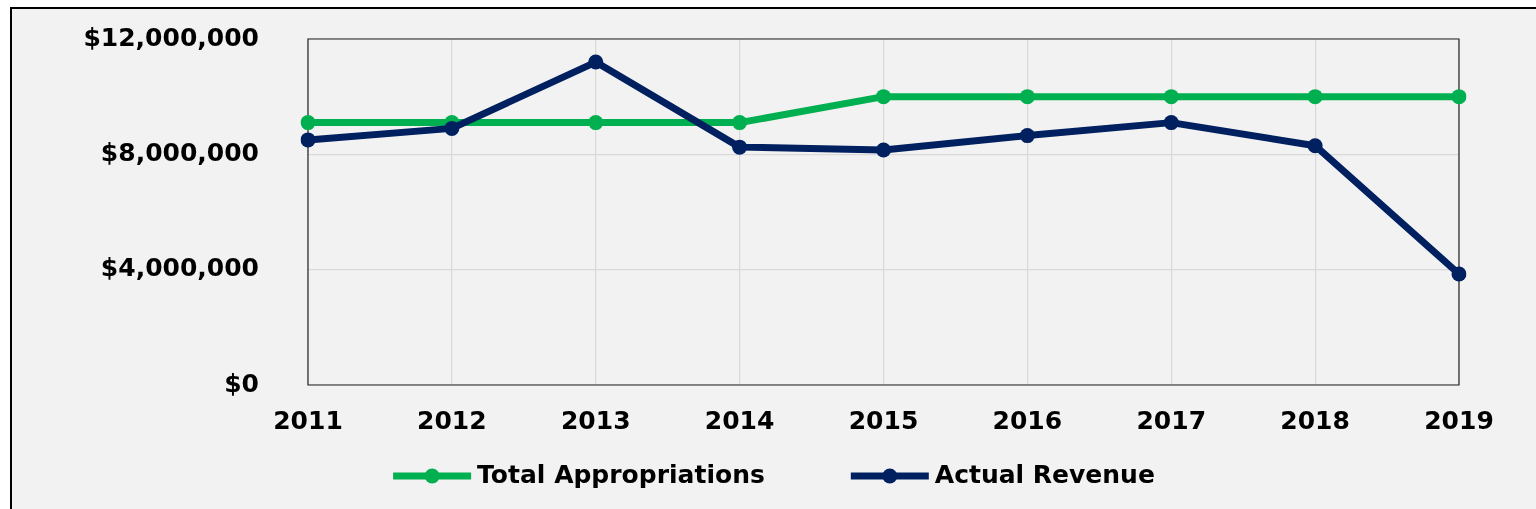 This screenshot has width=1536, height=509. What do you see at coordinates (595, 420) in the screenshot?
I see `x-tick-label: 2013` at bounding box center [595, 420].